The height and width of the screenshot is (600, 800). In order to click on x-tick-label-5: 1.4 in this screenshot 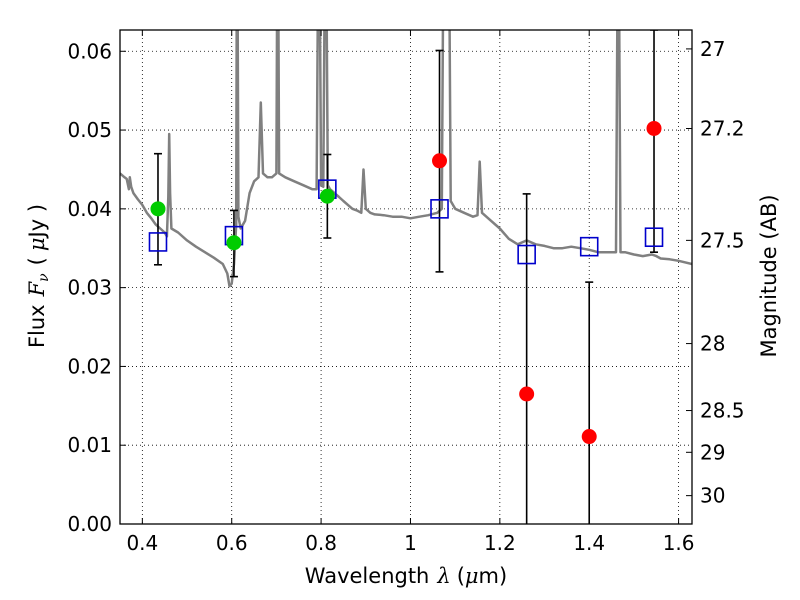, I will do `click(589, 543)`.